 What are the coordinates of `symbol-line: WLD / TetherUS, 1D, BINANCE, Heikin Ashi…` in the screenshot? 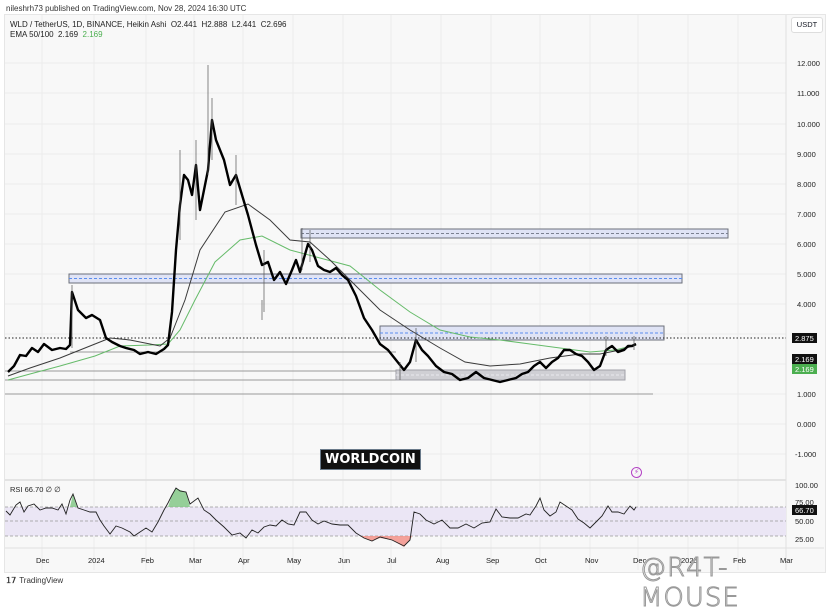 It's located at (148, 25).